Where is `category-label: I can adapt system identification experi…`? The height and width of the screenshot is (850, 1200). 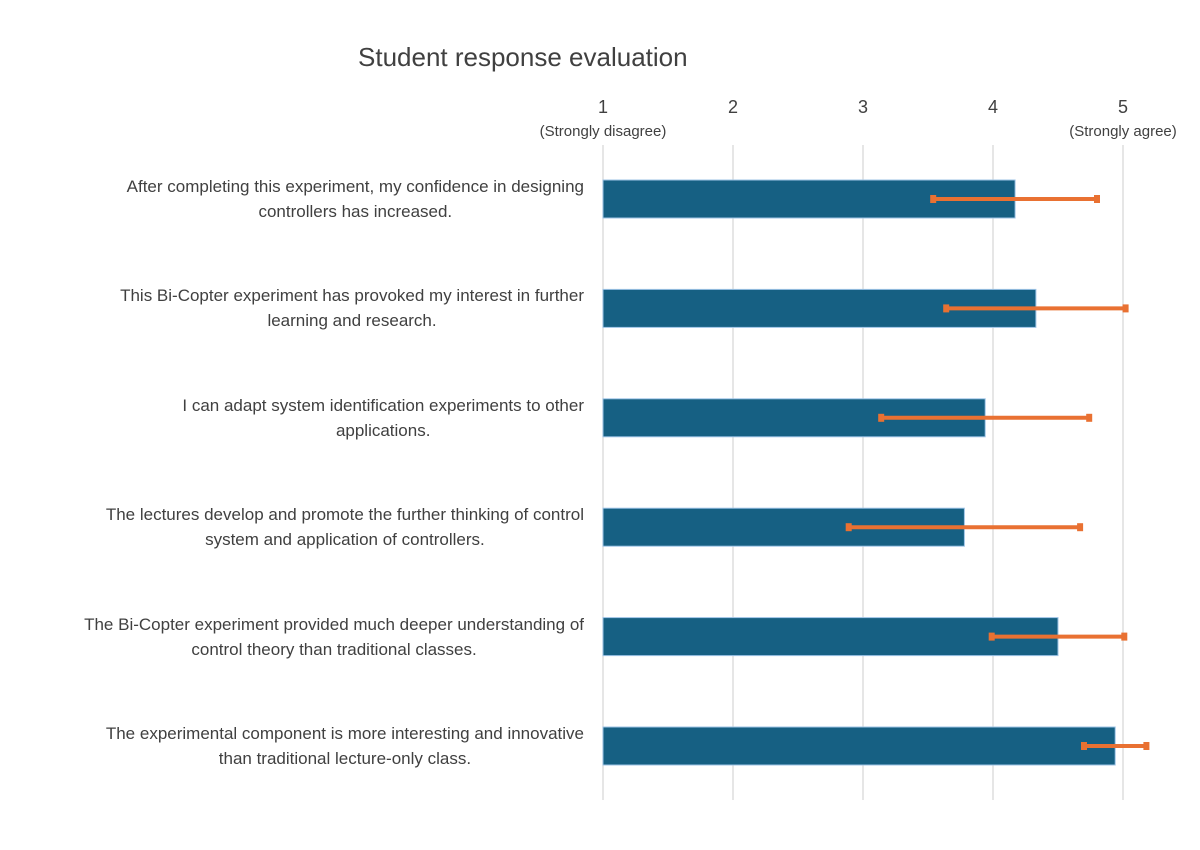 category-label: I can adapt system identification experi… is located at coordinates (292, 418).